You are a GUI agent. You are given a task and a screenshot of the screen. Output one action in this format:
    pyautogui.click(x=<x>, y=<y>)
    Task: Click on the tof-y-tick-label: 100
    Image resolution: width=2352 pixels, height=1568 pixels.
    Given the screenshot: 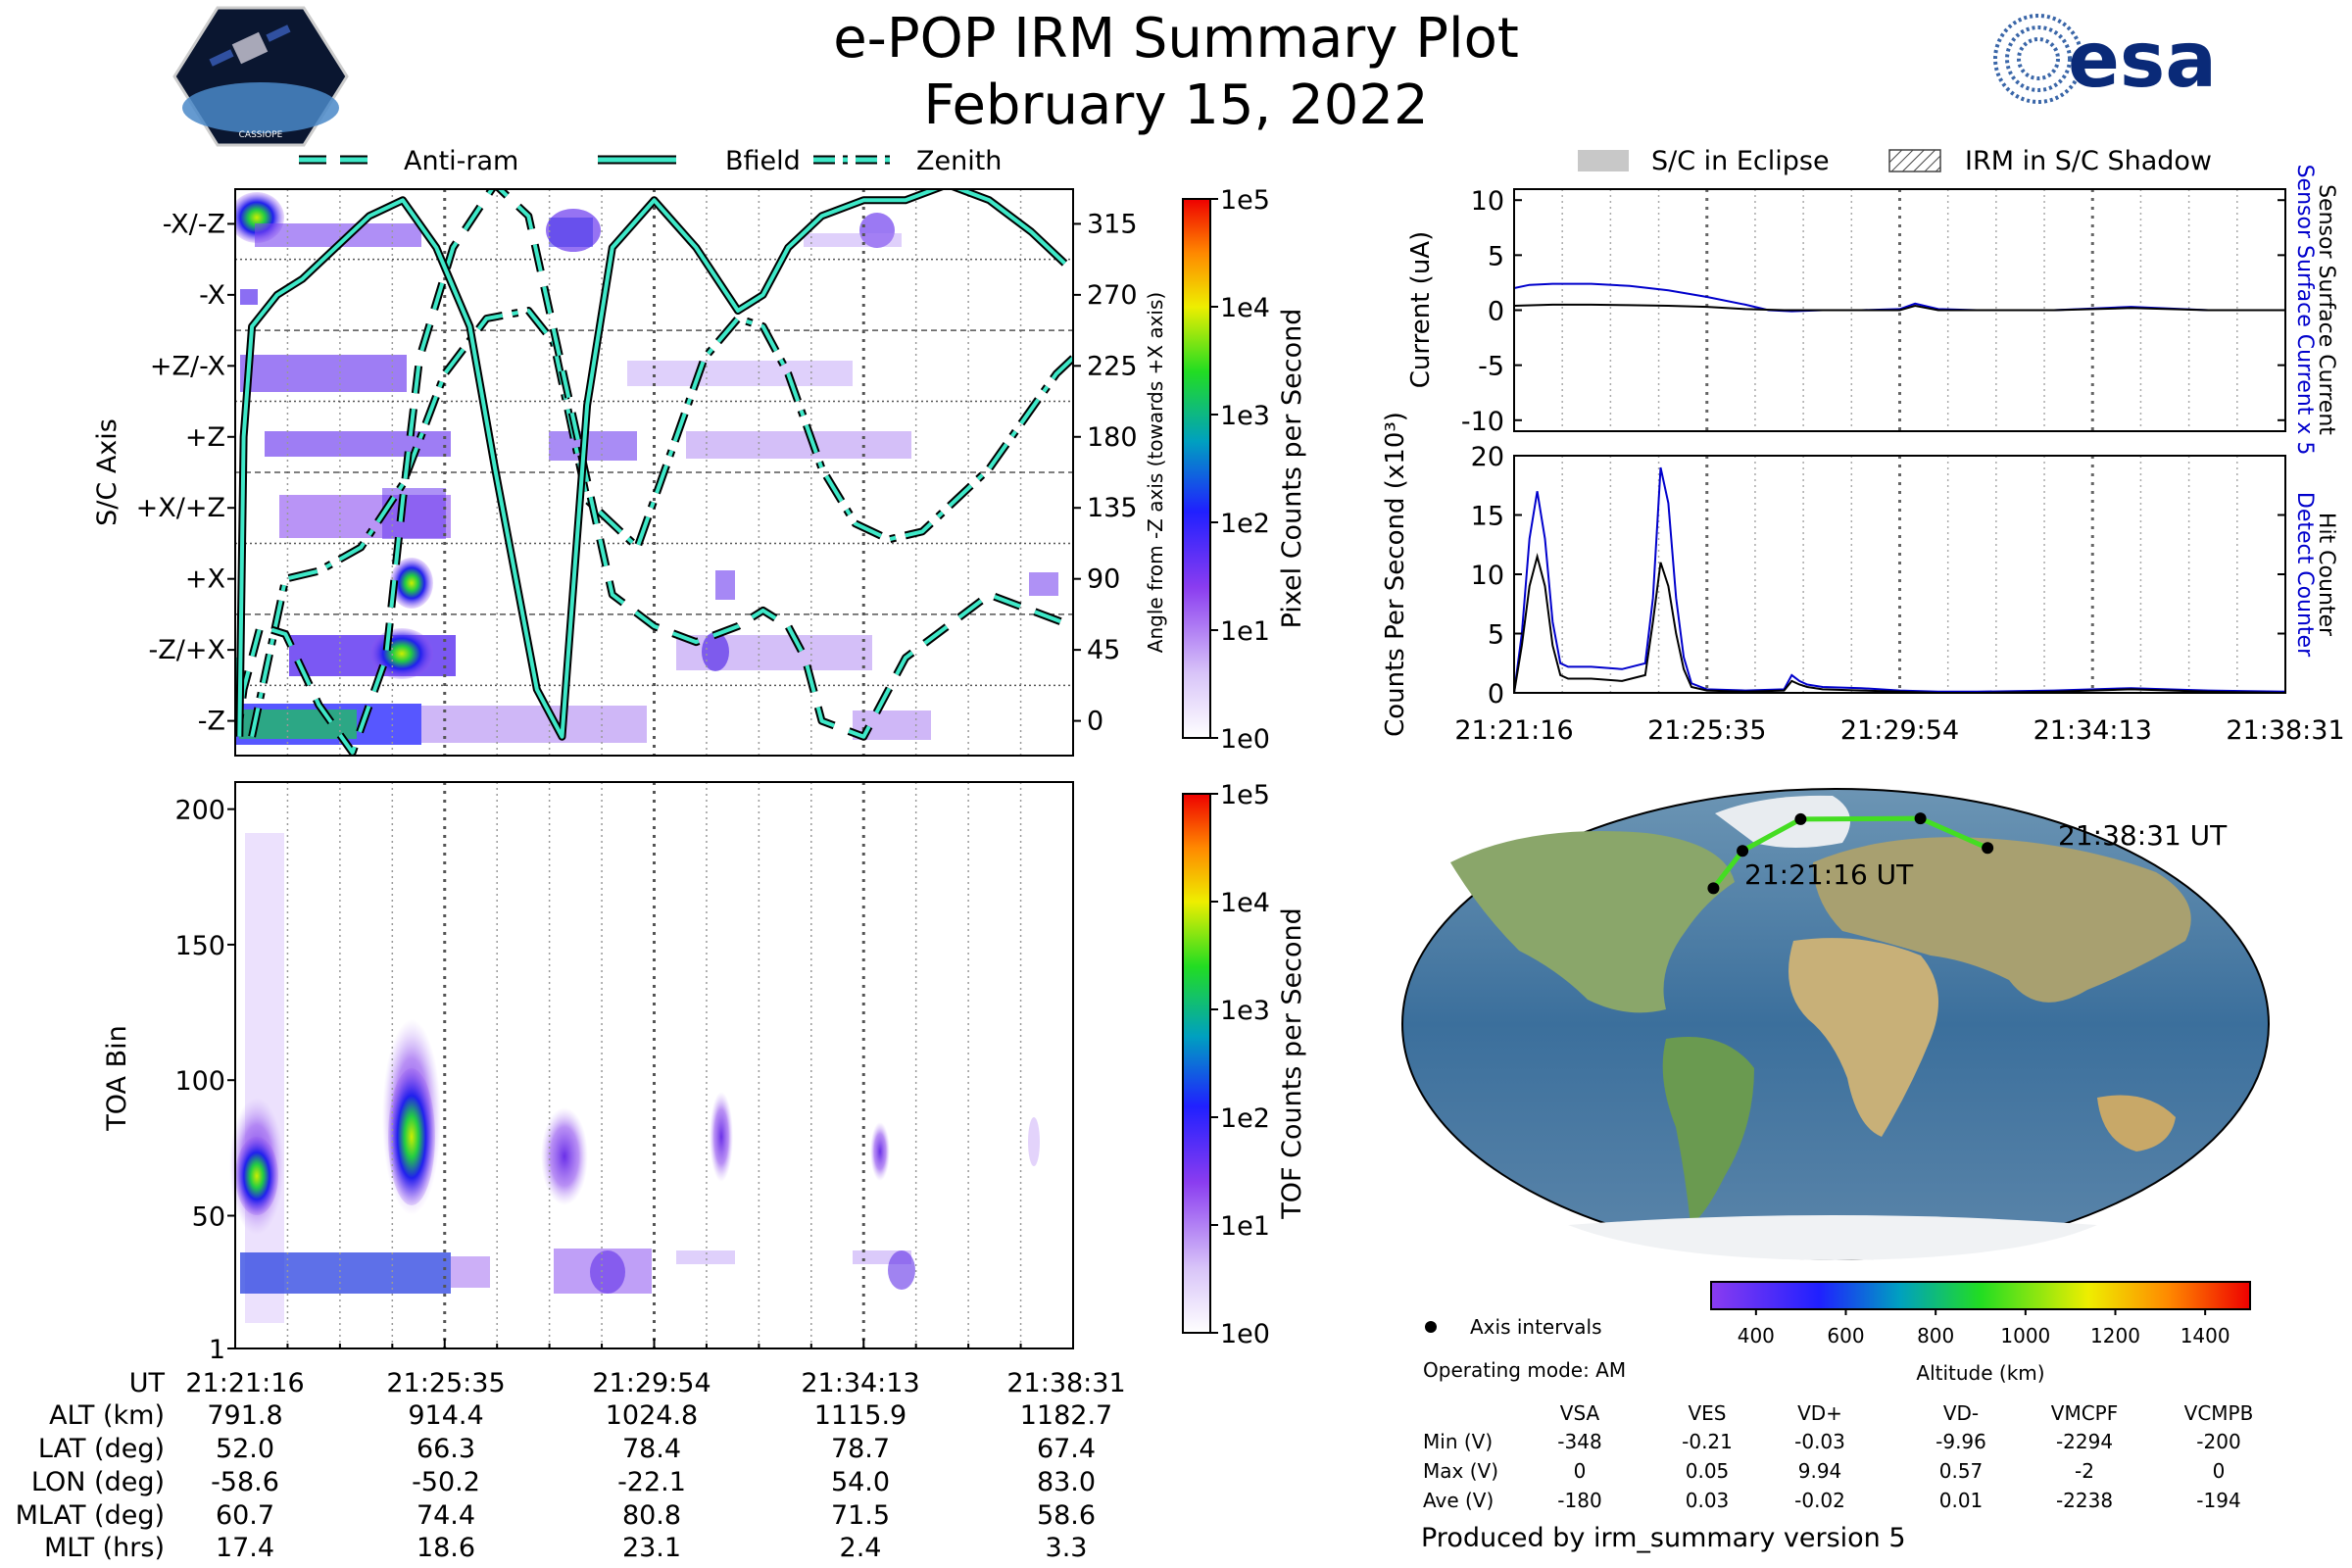 What is the action you would take?
    pyautogui.click(x=199, y=1081)
    